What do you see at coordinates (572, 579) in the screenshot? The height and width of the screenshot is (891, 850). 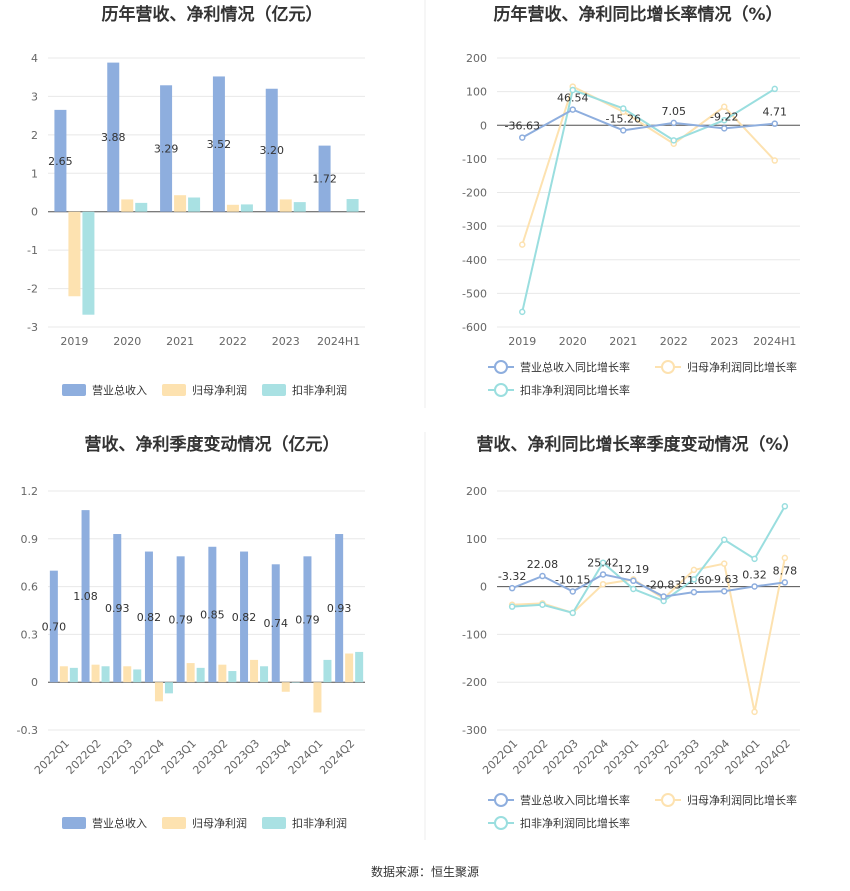 I see `data-label: -10.15` at bounding box center [572, 579].